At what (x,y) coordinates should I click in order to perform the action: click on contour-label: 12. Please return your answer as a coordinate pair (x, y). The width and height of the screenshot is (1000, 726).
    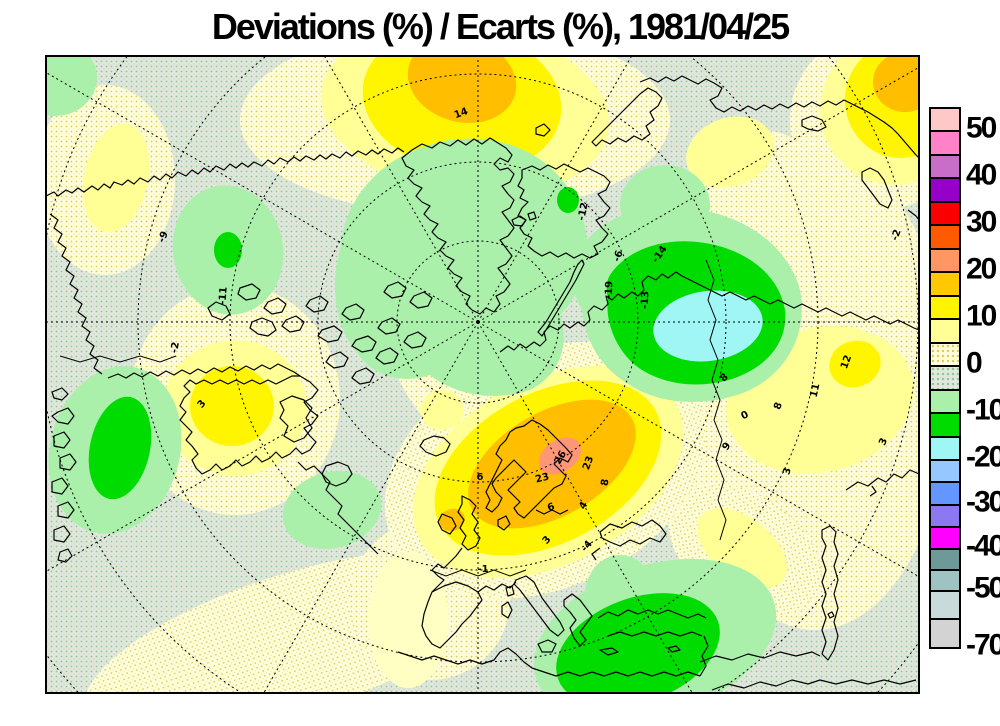
    Looking at the image, I should click on (846, 362).